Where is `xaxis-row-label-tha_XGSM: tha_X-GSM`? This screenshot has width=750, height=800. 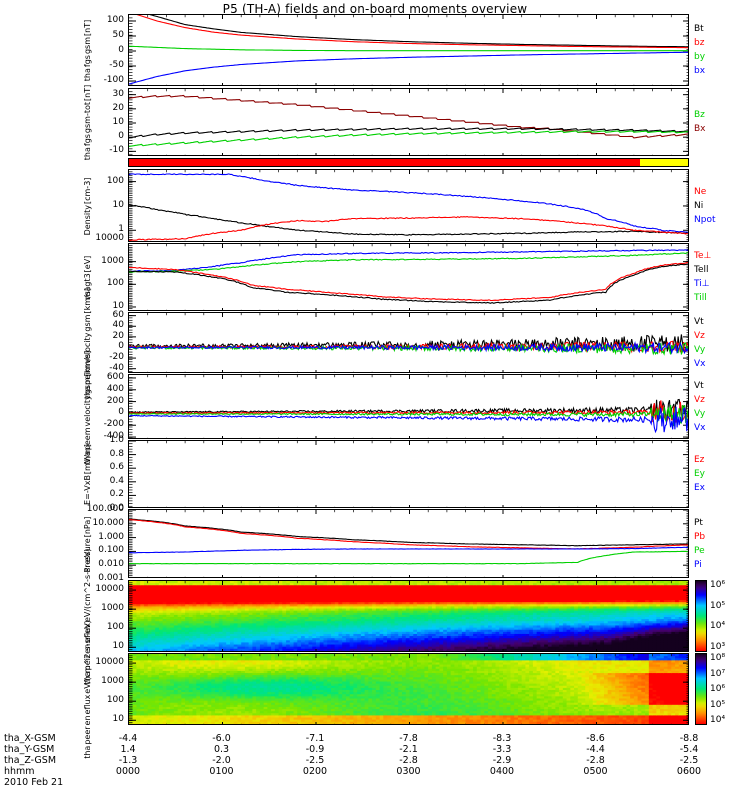 xaxis-row-label-tha_XGSM: tha_X-GSM is located at coordinates (30, 738).